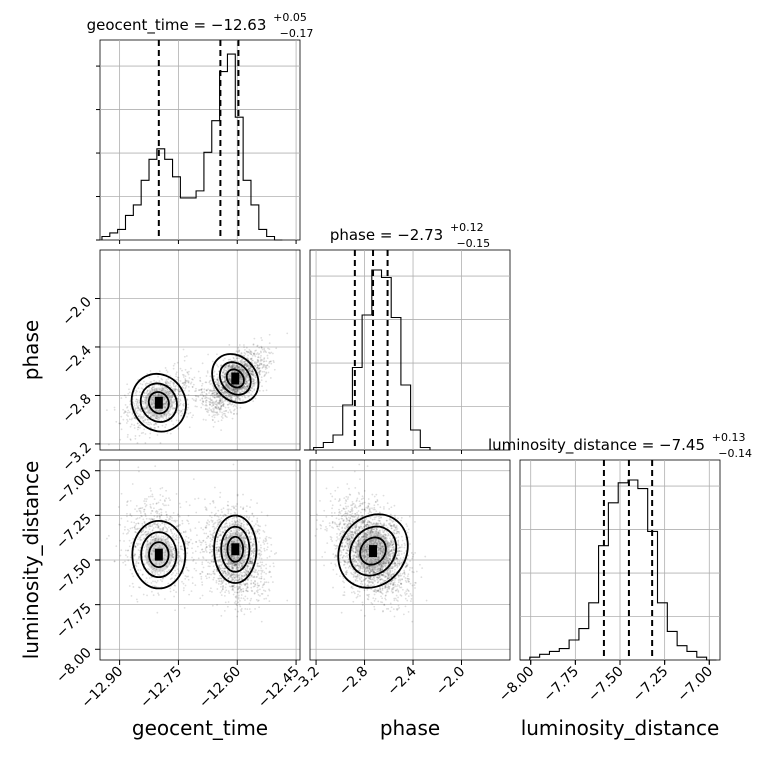 The image size is (760, 760). What do you see at coordinates (402, 680) in the screenshot?
I see `xtick-label-phase: −2.4` at bounding box center [402, 680].